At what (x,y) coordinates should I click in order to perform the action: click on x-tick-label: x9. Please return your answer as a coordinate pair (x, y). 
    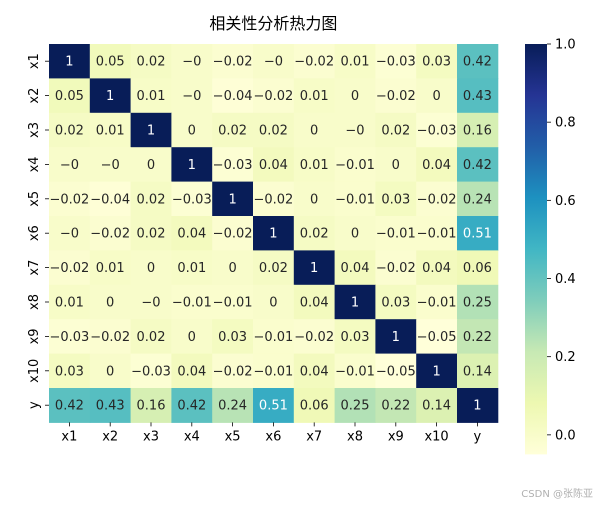
    Looking at the image, I should click on (396, 436).